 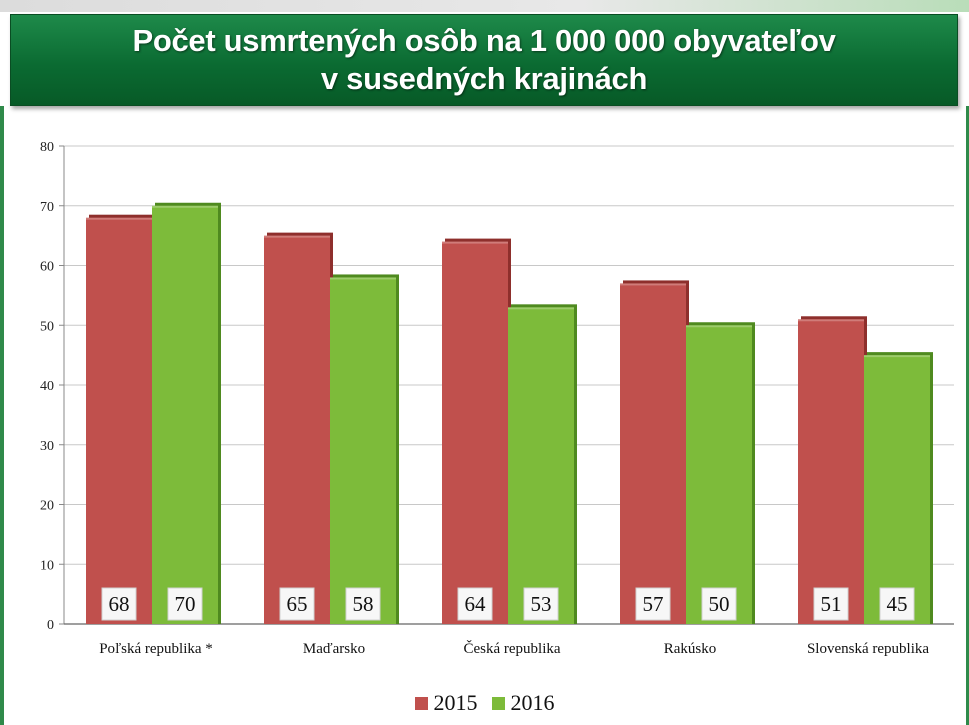 I want to click on legend-swatch-2016, so click(x=498, y=703).